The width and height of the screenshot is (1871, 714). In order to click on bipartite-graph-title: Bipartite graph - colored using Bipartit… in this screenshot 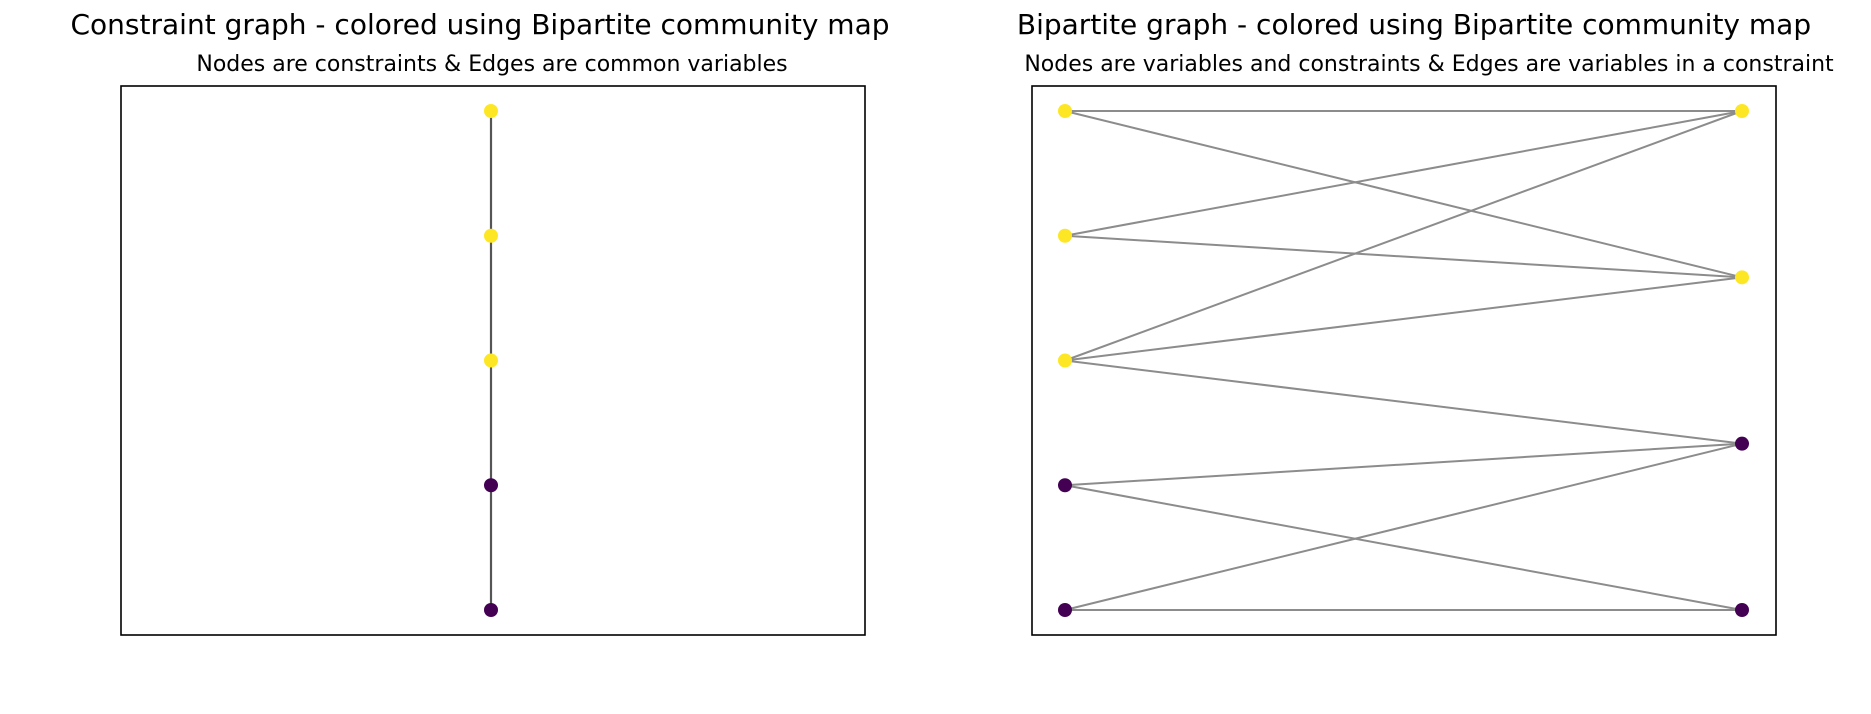, I will do `click(1414, 24)`.